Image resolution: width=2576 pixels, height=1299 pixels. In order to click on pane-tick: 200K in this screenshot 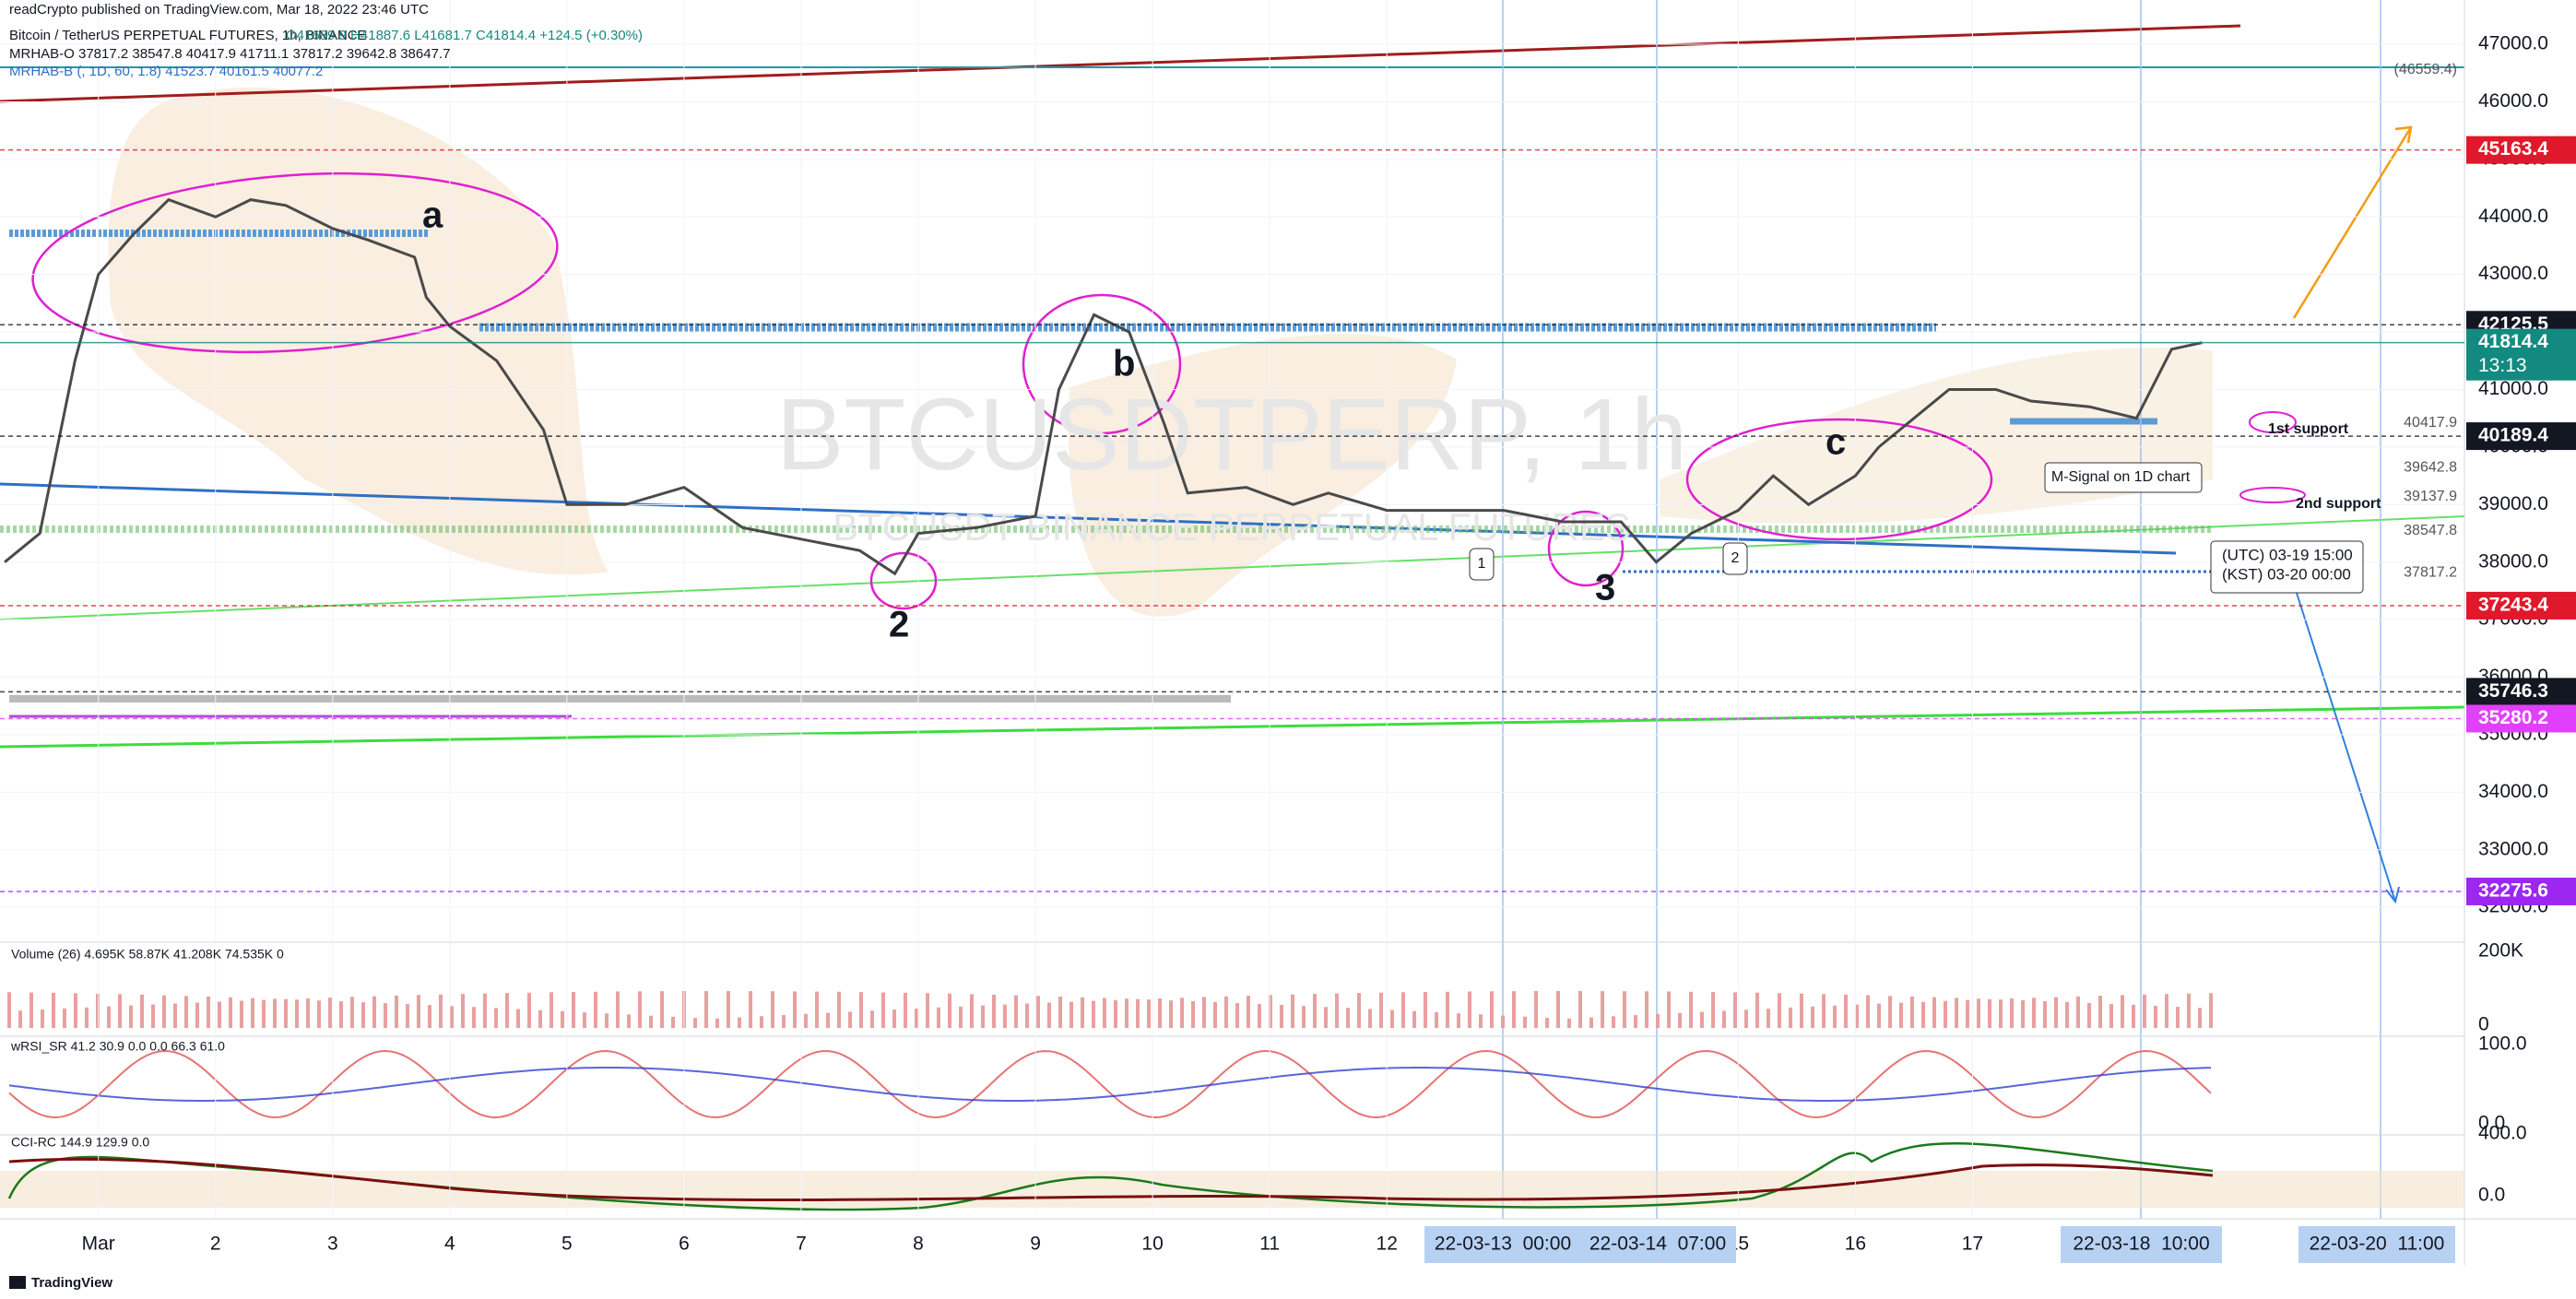, I will do `click(2500, 951)`.